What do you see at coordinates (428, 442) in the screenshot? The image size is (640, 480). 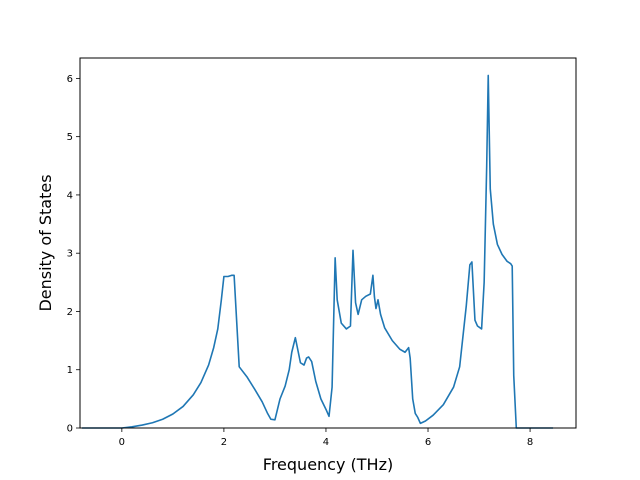 I see `x-tick-label: 6` at bounding box center [428, 442].